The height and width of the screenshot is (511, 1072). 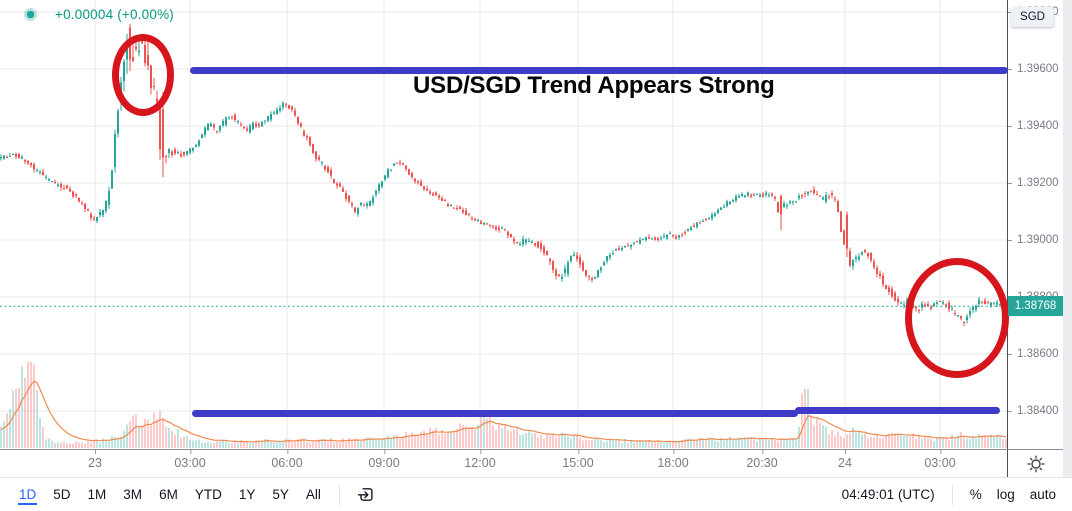 What do you see at coordinates (845, 460) in the screenshot?
I see `time-tick-label: 24` at bounding box center [845, 460].